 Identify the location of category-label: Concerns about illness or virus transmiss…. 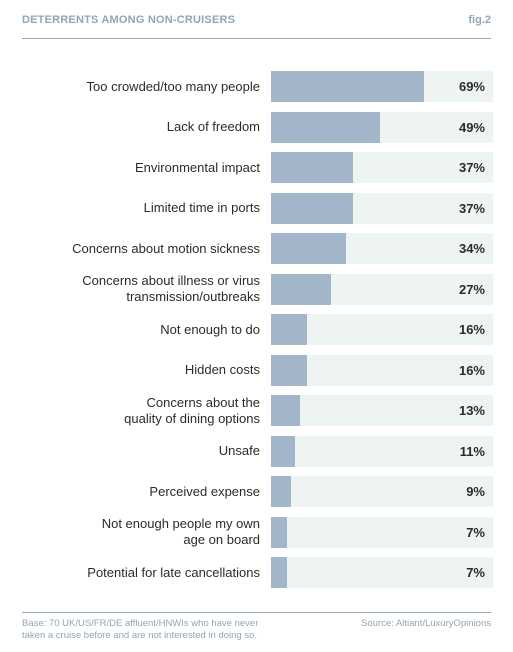
(141, 289).